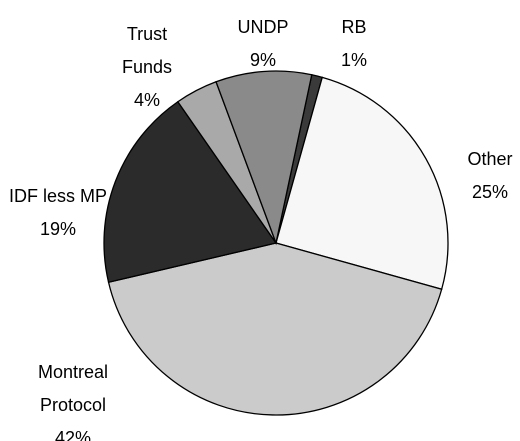  I want to click on slice-name: IDF less MP, so click(57, 196).